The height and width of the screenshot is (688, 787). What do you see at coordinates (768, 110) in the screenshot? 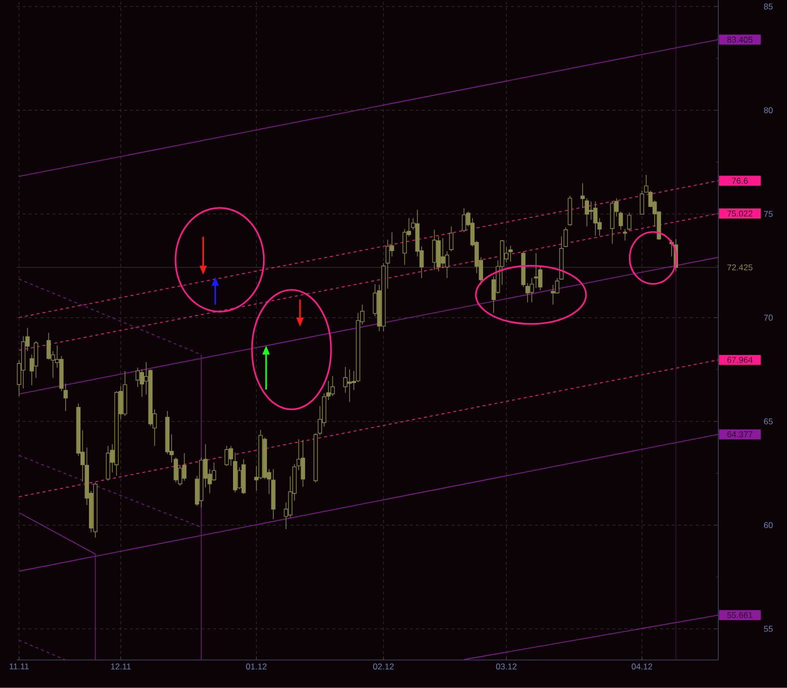
I see `y-tick-label: 80` at bounding box center [768, 110].